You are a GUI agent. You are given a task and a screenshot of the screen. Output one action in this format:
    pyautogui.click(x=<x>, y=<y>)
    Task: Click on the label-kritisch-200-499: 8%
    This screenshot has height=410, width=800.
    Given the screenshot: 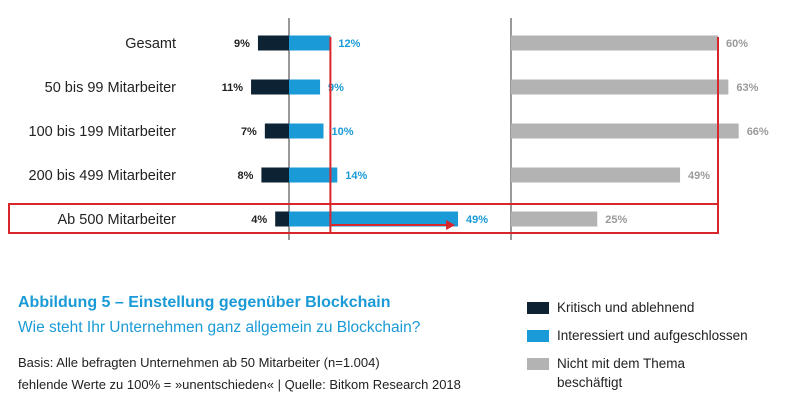 What is the action you would take?
    pyautogui.click(x=245, y=176)
    